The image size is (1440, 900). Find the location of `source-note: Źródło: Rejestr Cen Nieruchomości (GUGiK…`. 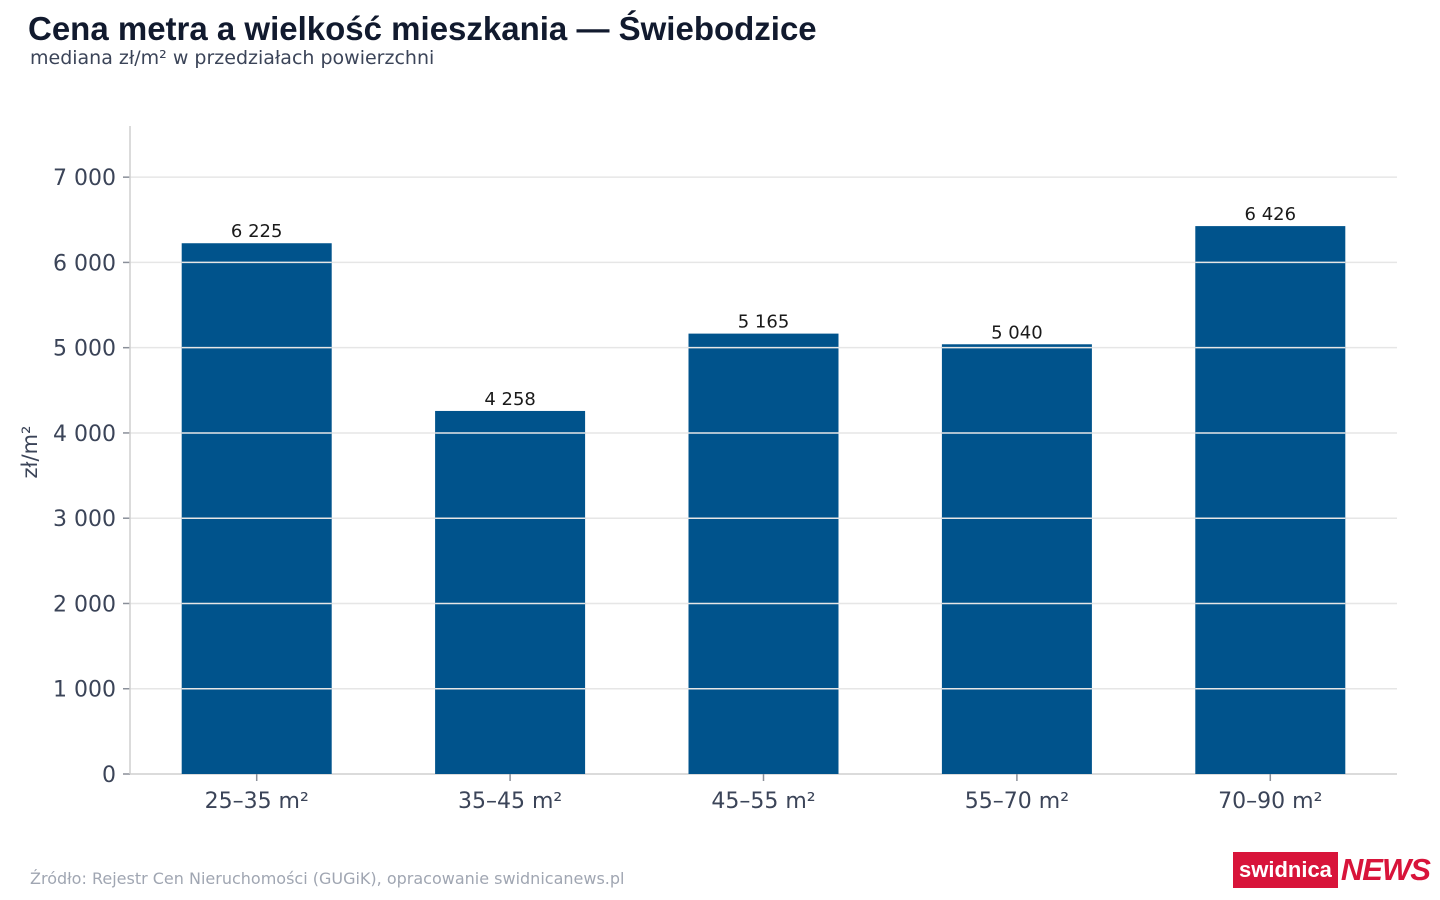

source-note: Źródło: Rejestr Cen Nieruchomości (GUGiK… is located at coordinates (327, 878).